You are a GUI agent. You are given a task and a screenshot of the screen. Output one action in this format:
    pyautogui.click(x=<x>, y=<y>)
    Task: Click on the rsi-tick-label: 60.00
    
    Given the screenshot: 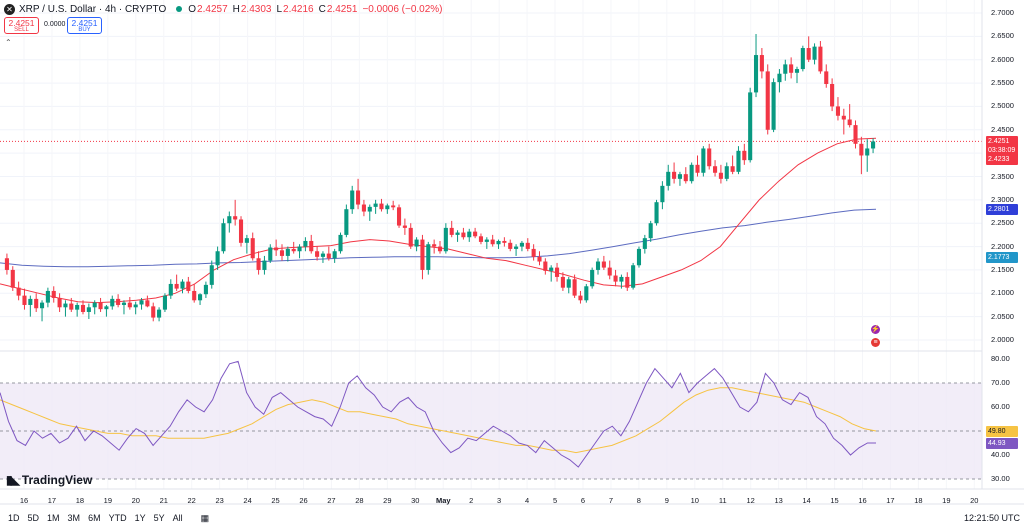 What is the action you would take?
    pyautogui.click(x=1000, y=406)
    